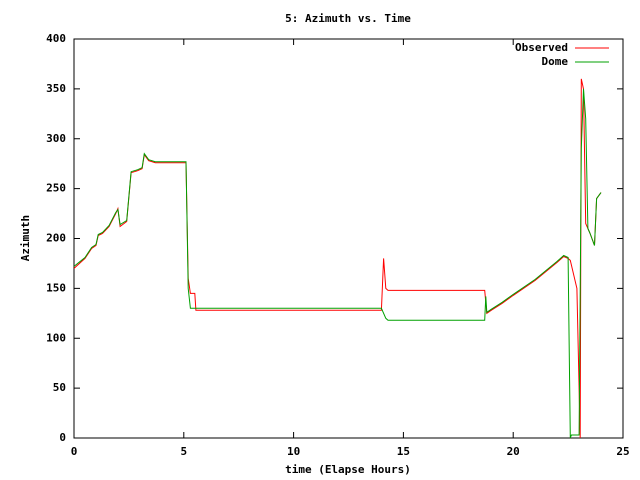 The width and height of the screenshot is (640, 480). What do you see at coordinates (59, 387) in the screenshot?
I see `y-tick-label: 50` at bounding box center [59, 387].